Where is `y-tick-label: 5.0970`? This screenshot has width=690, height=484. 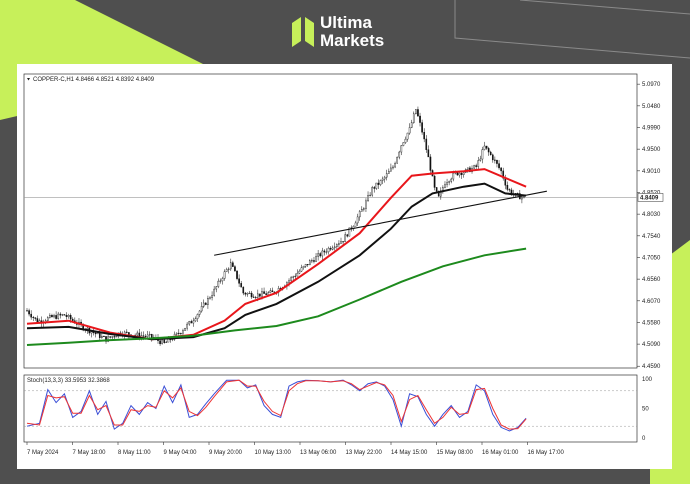
y-tick-label: 5.0970 is located at coordinates (651, 85).